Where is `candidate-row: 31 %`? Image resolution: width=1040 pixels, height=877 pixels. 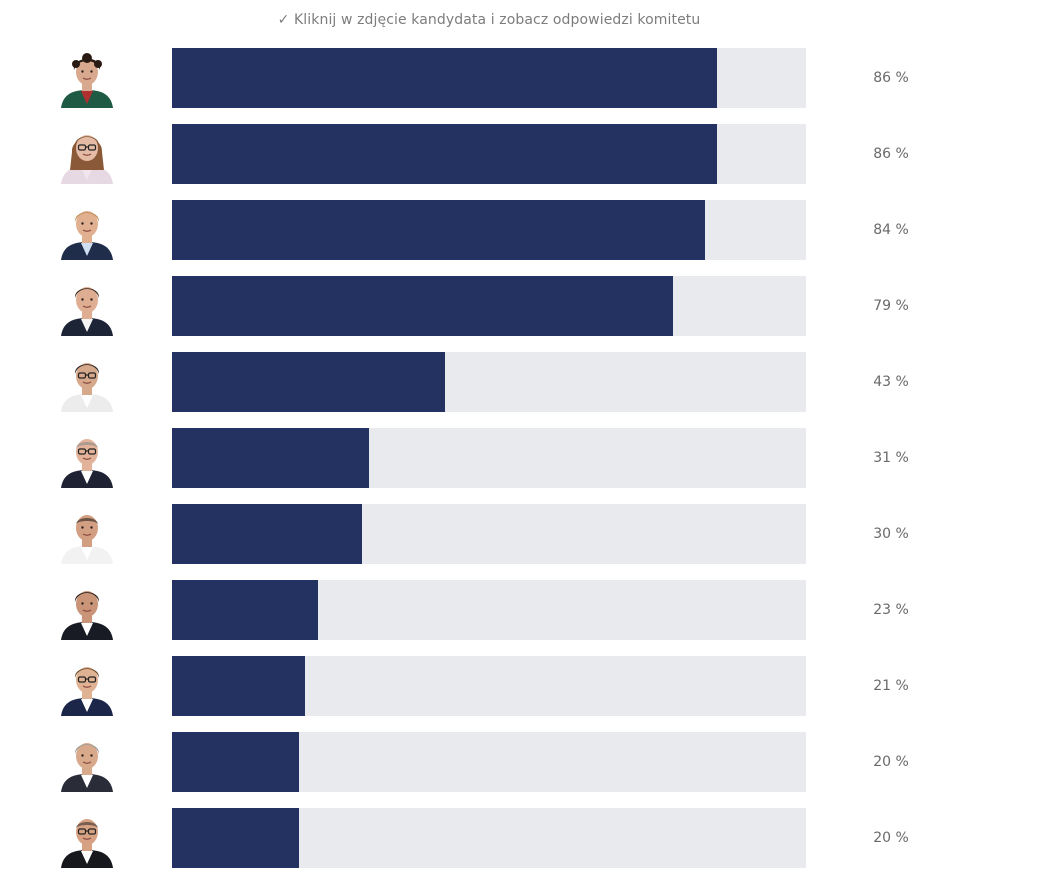 candidate-row: 31 % is located at coordinates (520, 458).